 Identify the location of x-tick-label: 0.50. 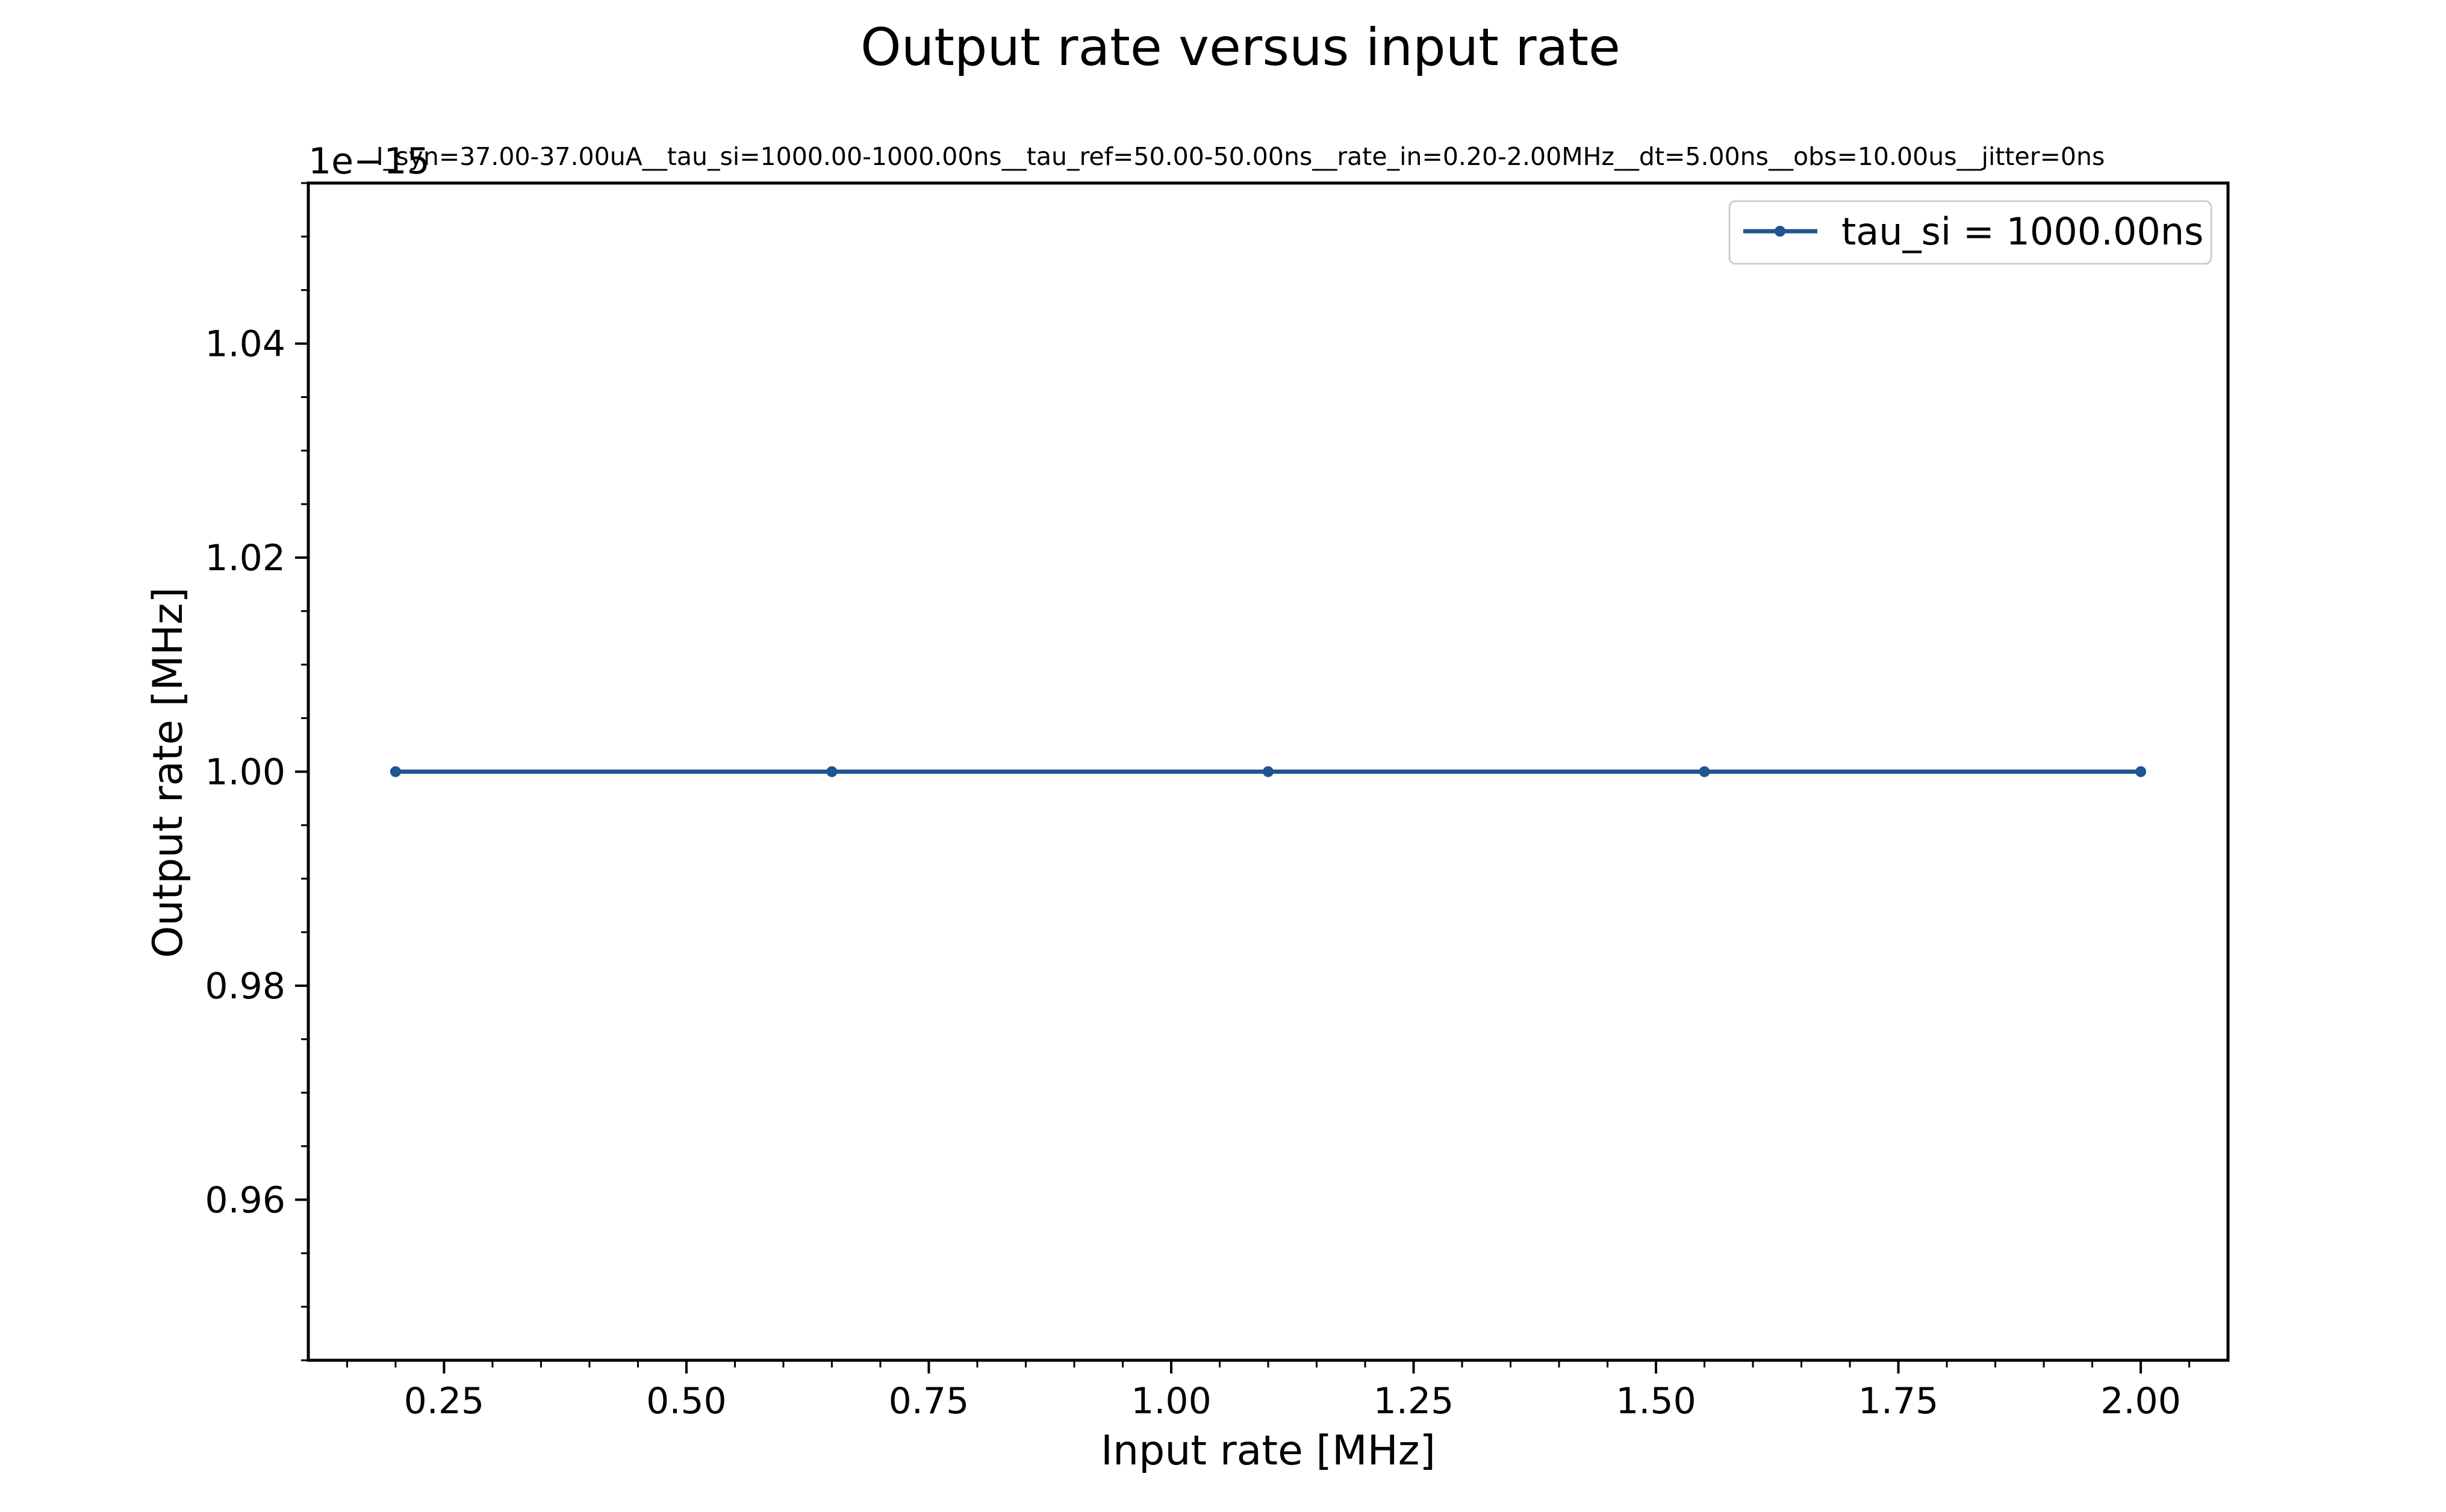
(686, 1401).